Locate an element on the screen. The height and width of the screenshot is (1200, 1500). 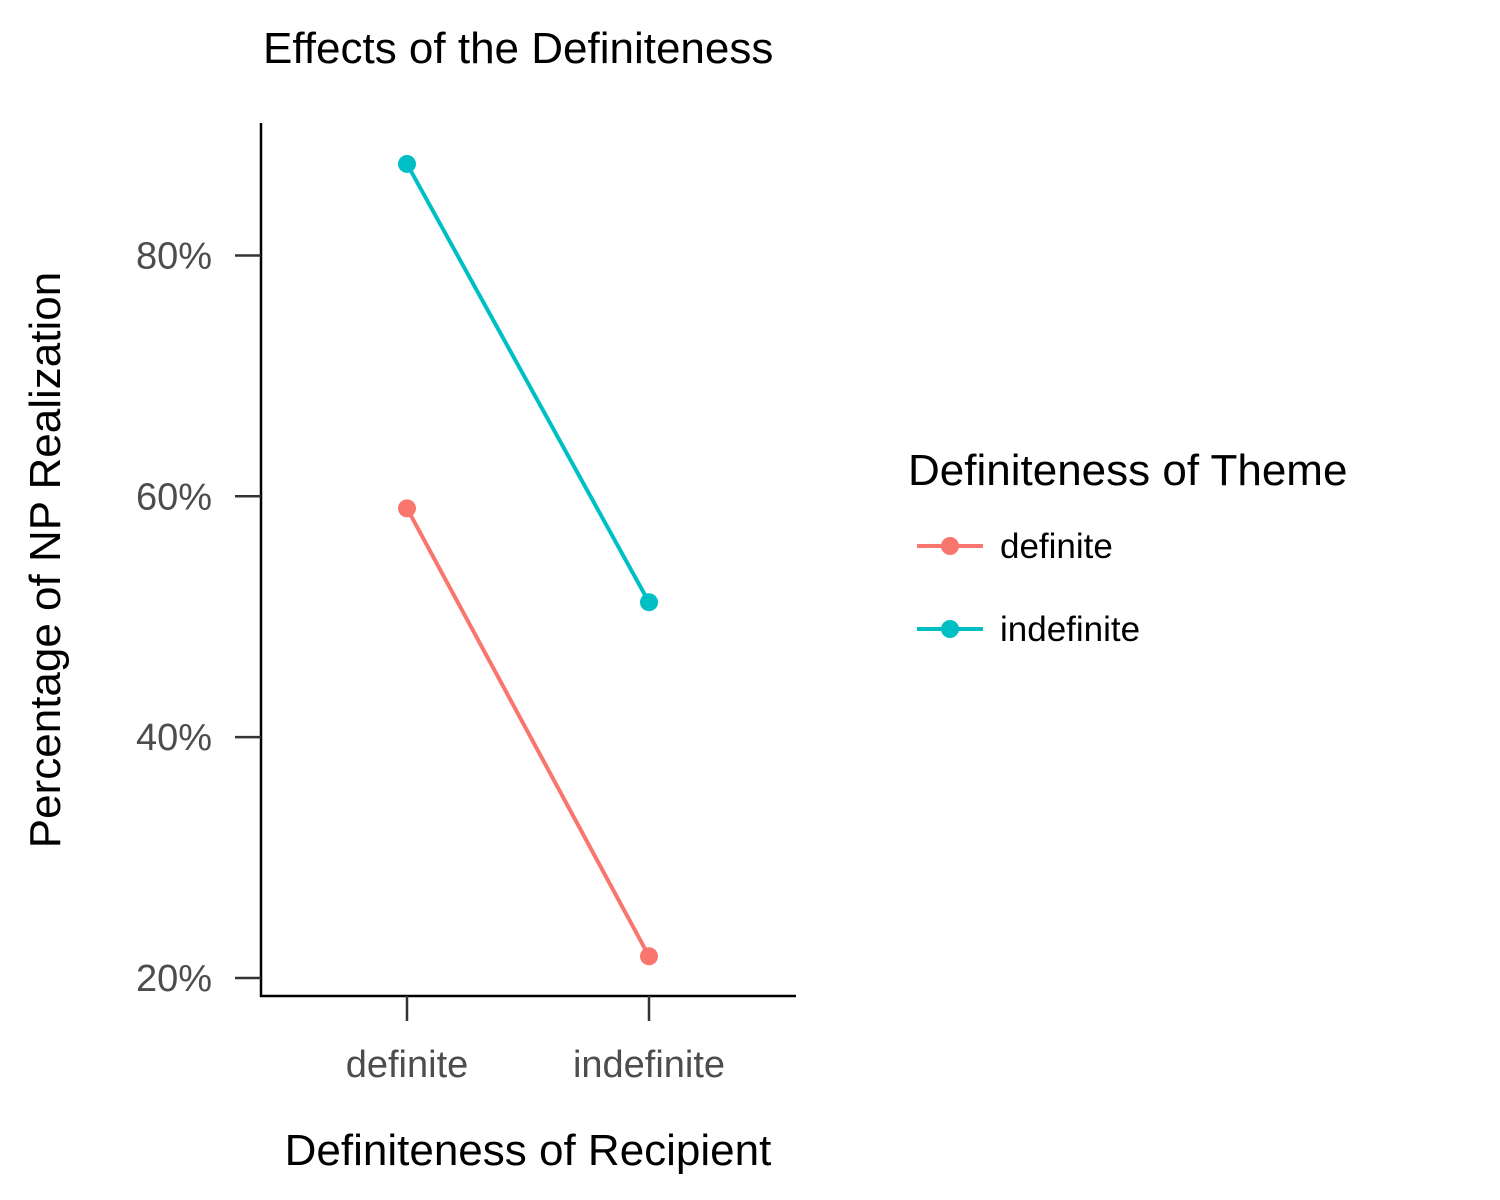
legend-item: indefinite is located at coordinates (1028, 629).